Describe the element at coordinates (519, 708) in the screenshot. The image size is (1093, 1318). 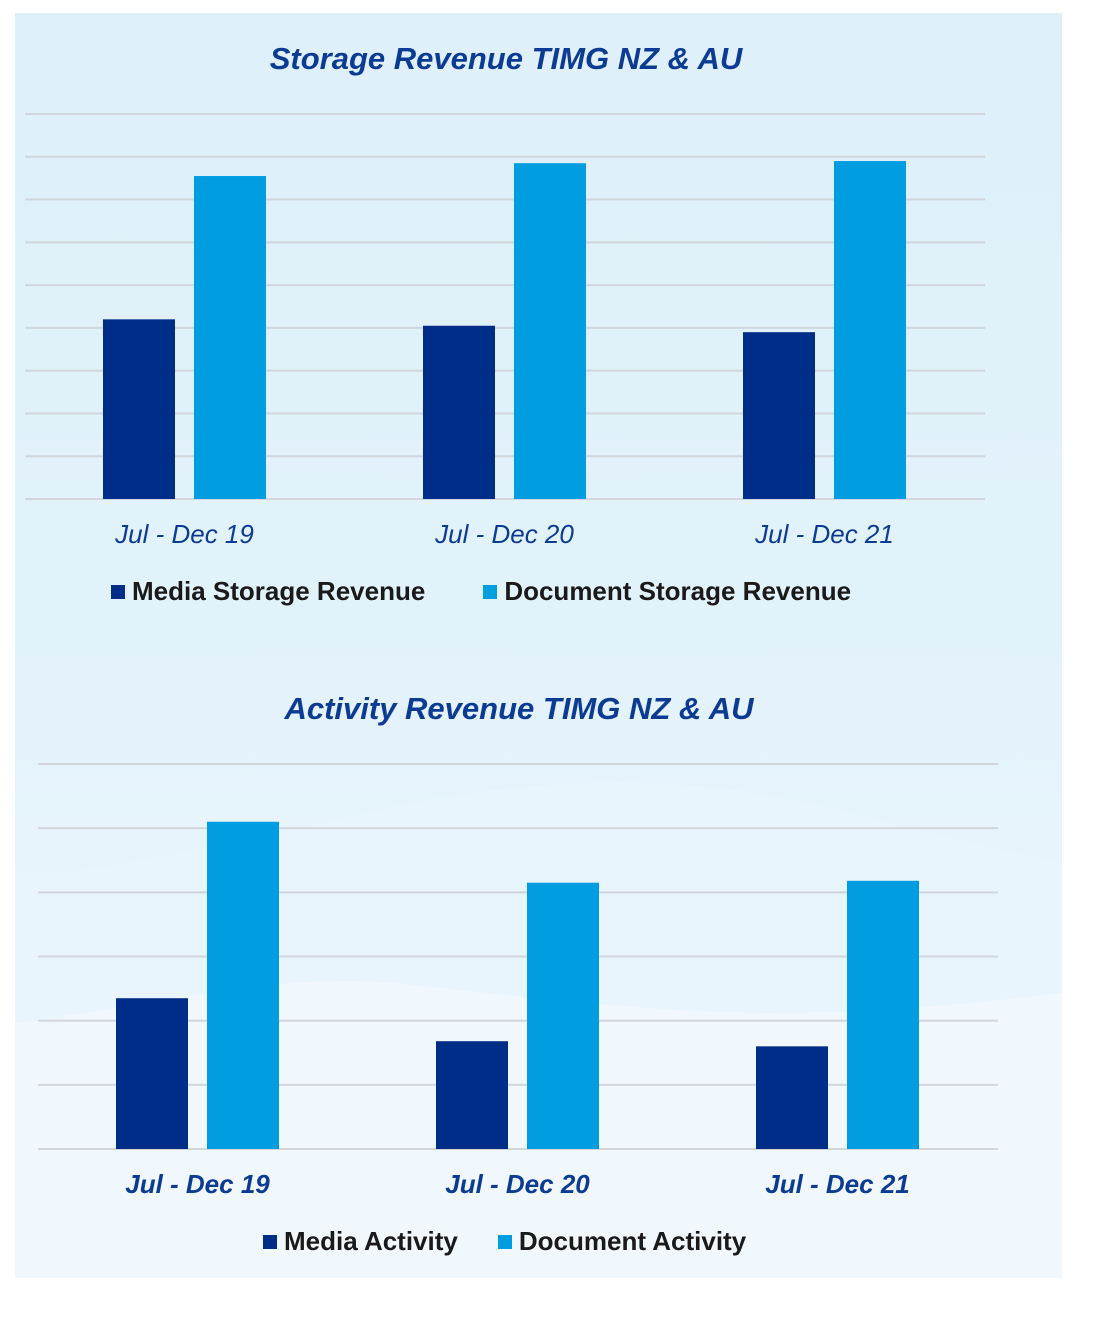
I see `activity-chart-title: Activity Revenue TIMG NZ & AU` at that location.